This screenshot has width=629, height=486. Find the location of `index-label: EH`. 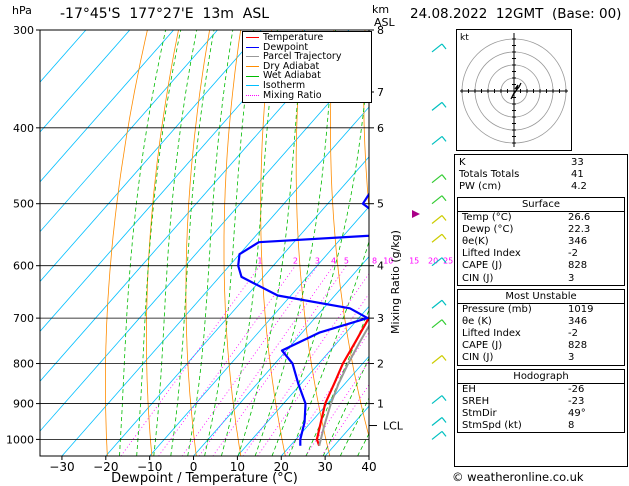

index-label: EH is located at coordinates (469, 389).